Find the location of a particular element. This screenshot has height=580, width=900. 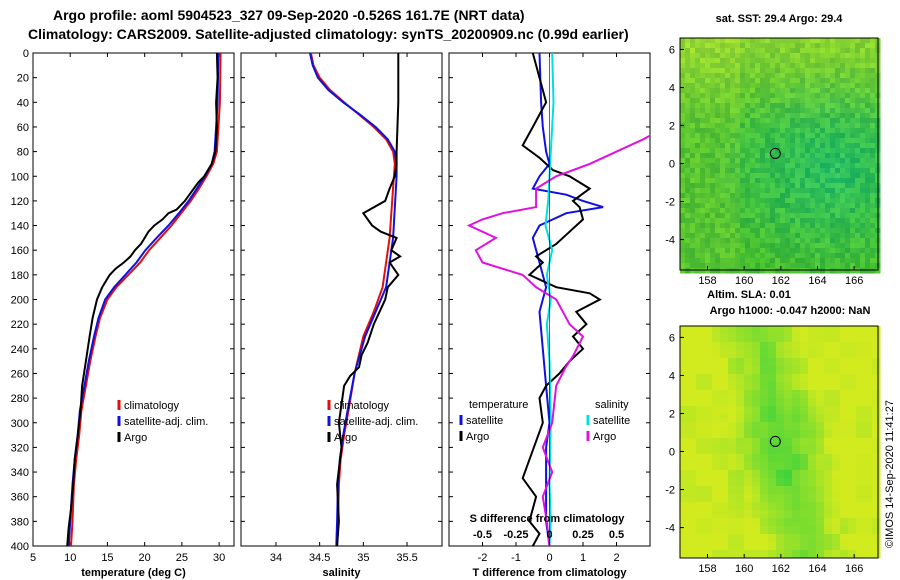

depth-tick-label: 260 is located at coordinates (20, 374).